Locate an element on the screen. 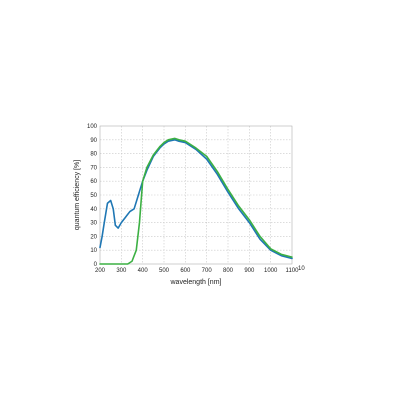 This screenshot has width=400, height=400. x-tick-label: 800 is located at coordinates (228, 271).